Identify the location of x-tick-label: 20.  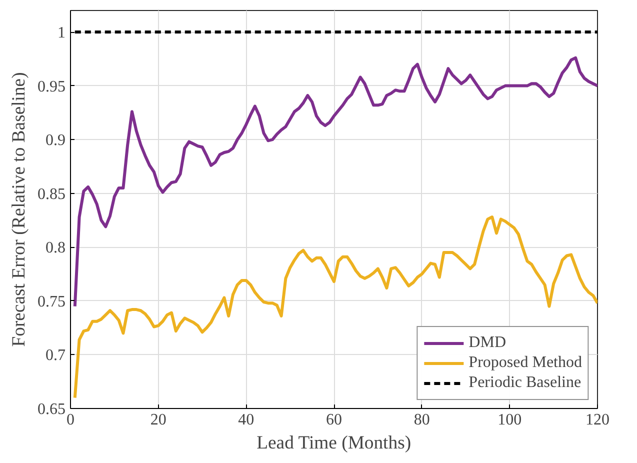
(158, 420).